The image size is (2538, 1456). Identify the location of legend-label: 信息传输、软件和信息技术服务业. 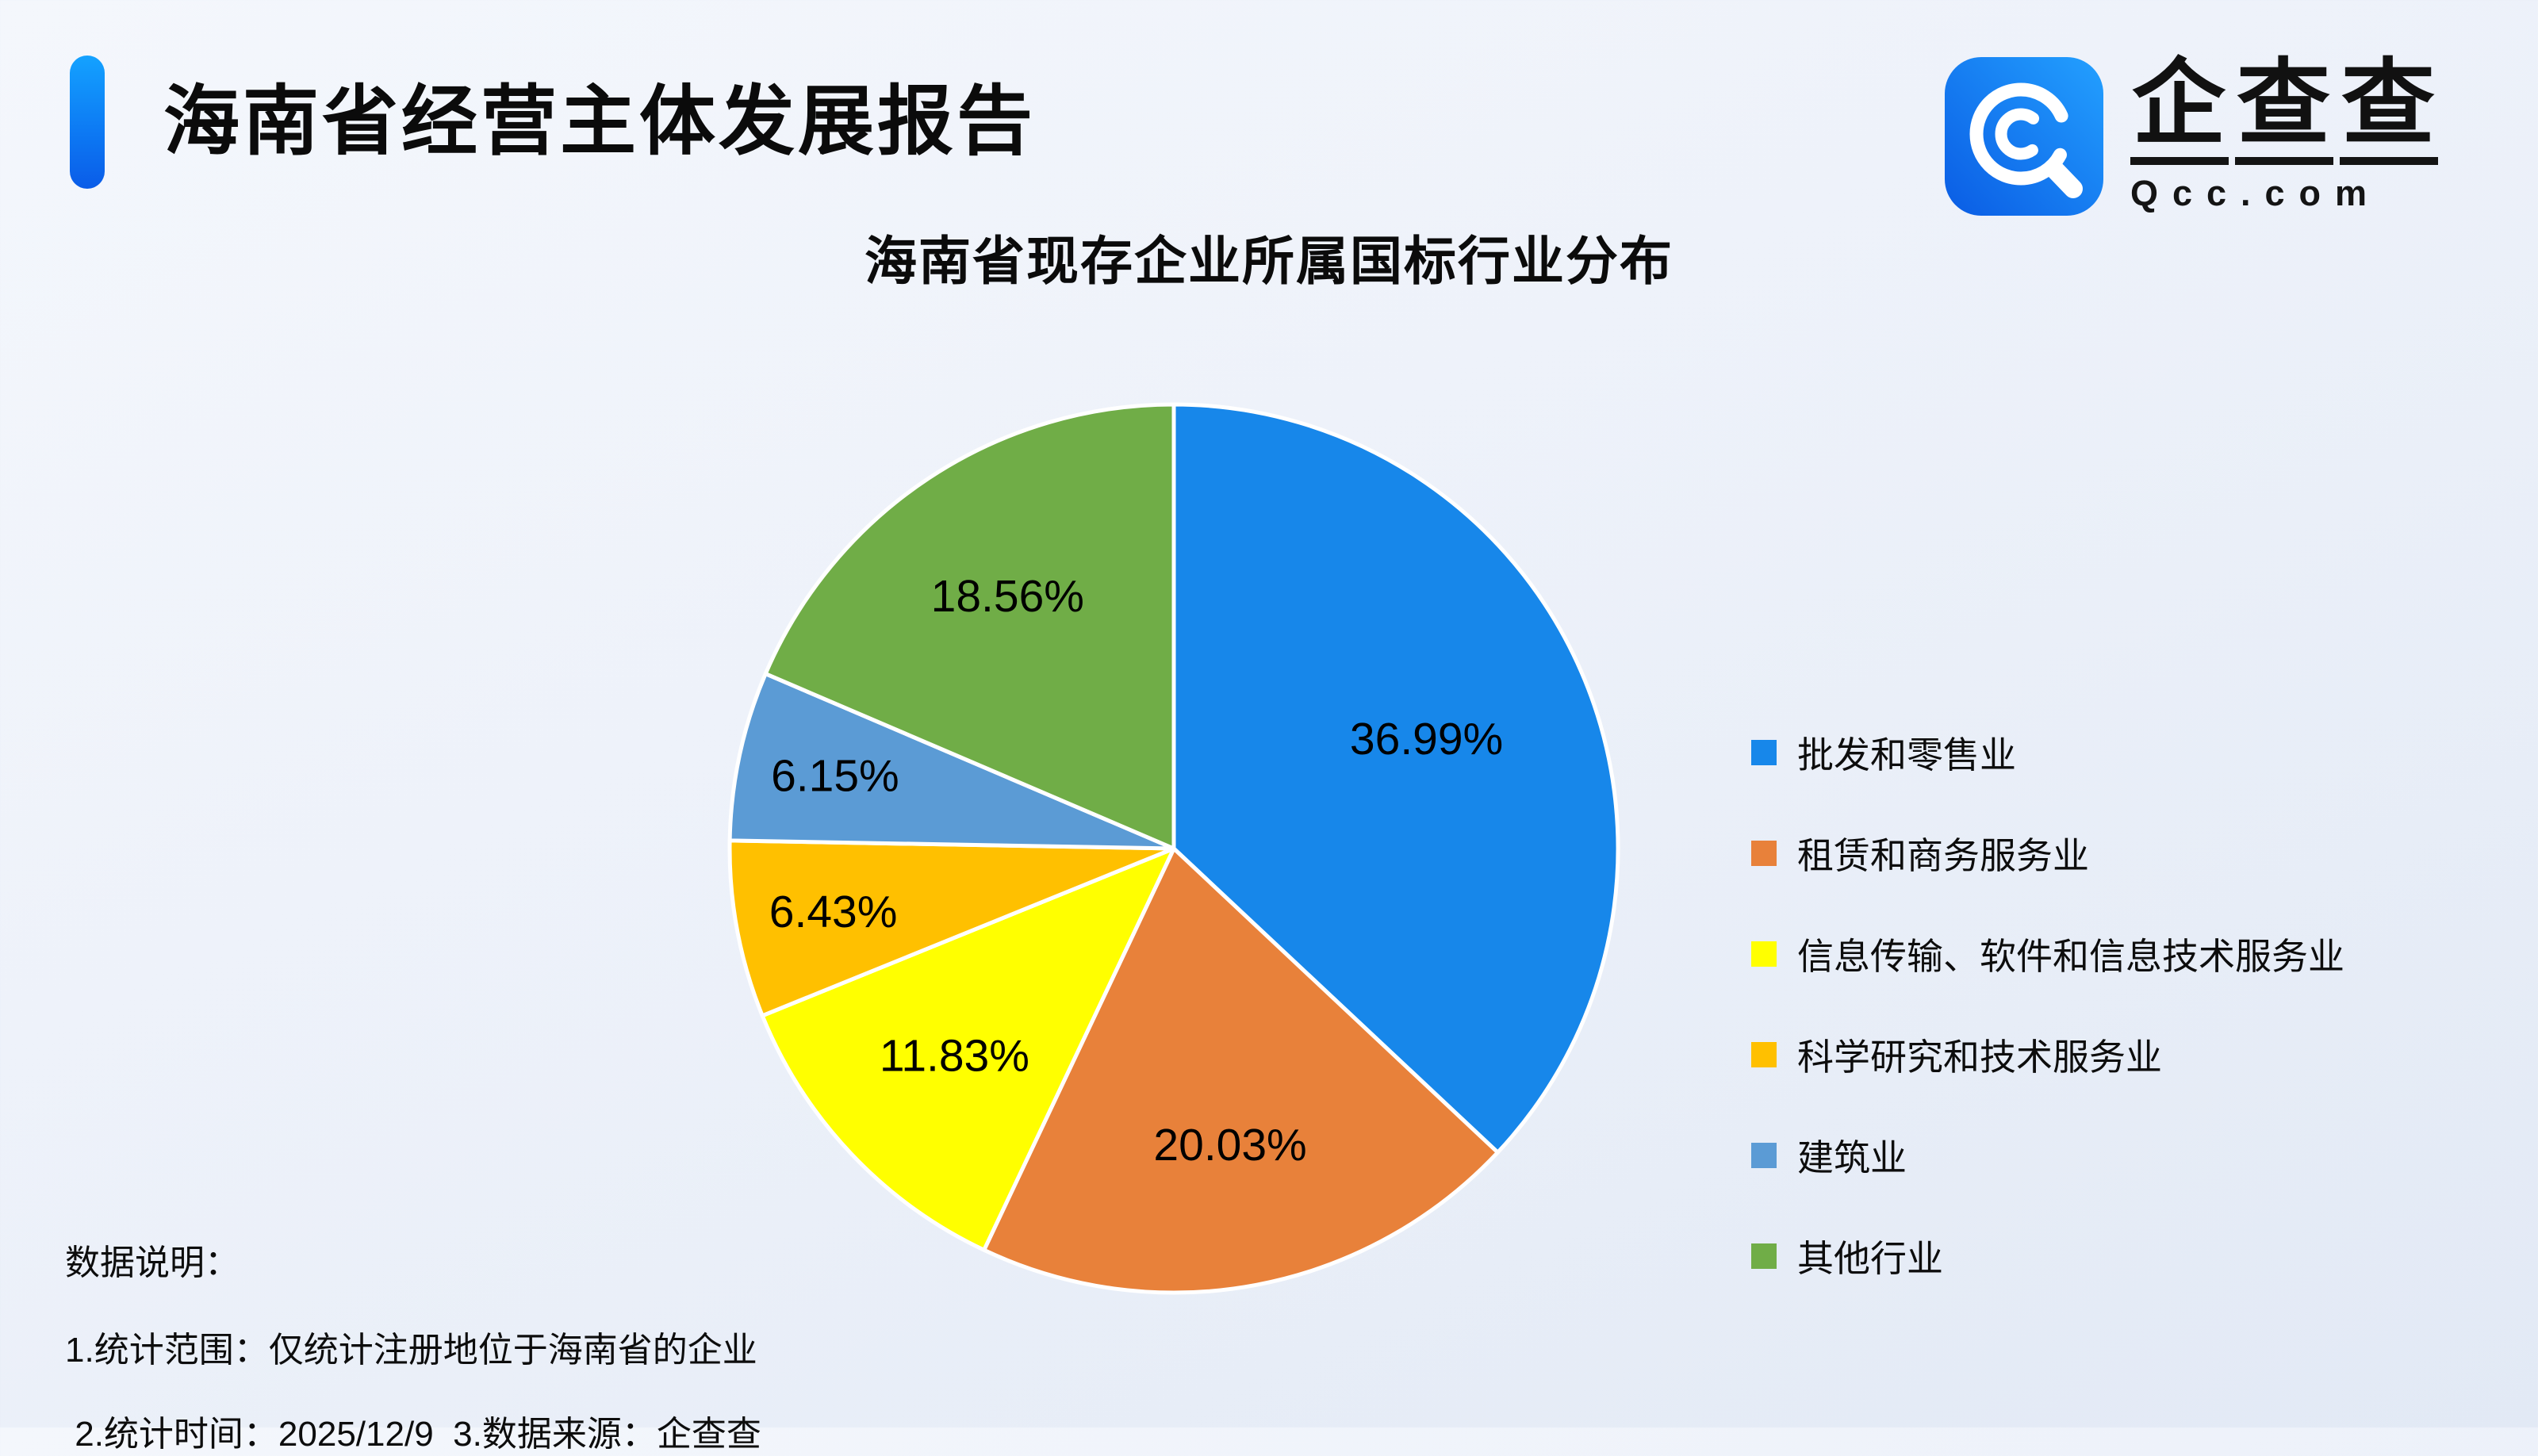
(2070, 956).